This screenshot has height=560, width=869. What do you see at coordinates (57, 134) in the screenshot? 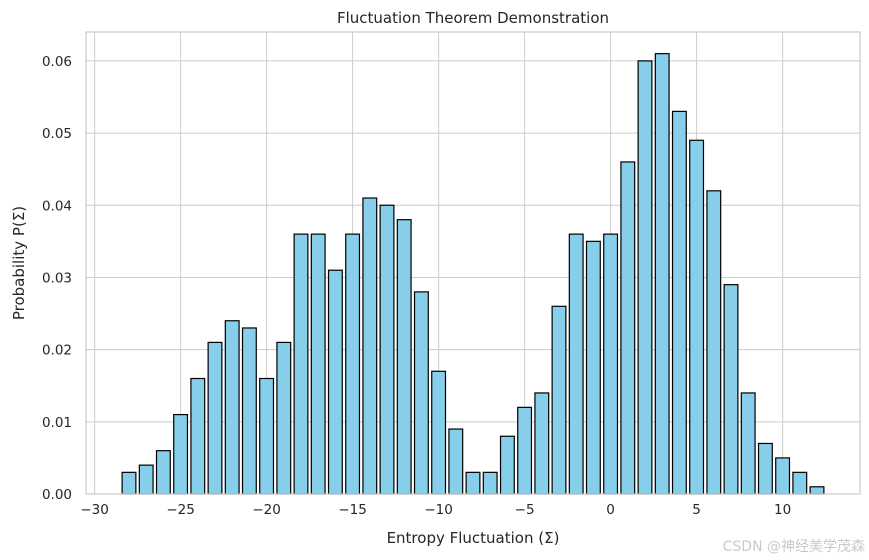
I see `y-tick-label: 0.05` at bounding box center [57, 134].